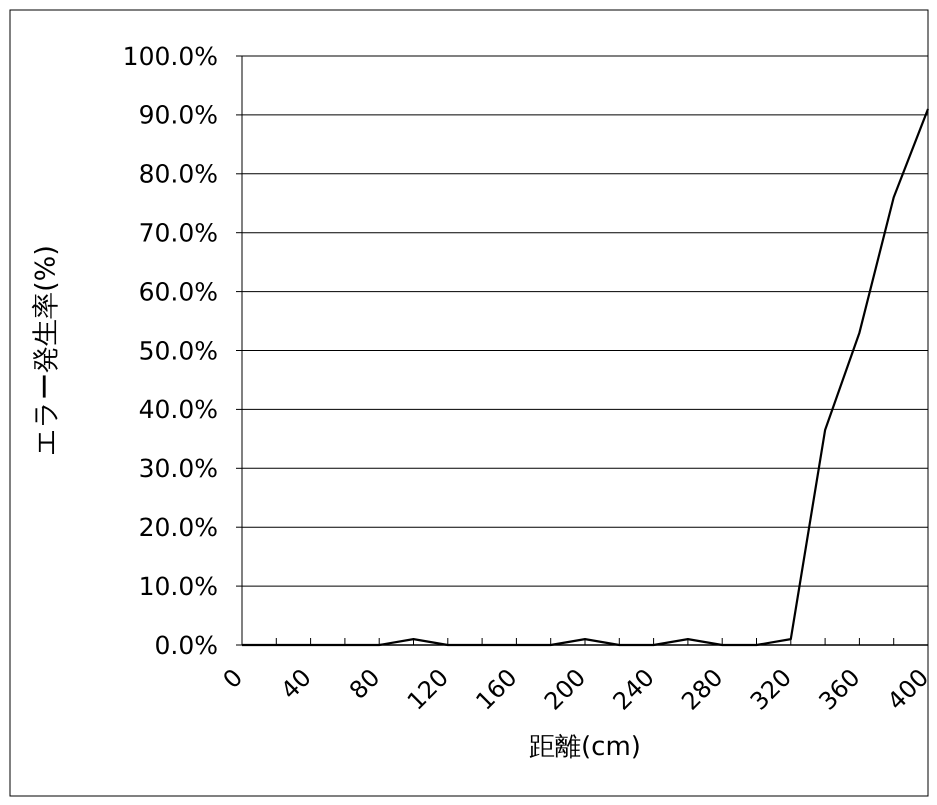 Image resolution: width=937 pixels, height=805 pixels. I want to click on y-tick-label: 60.0%, so click(178, 291).